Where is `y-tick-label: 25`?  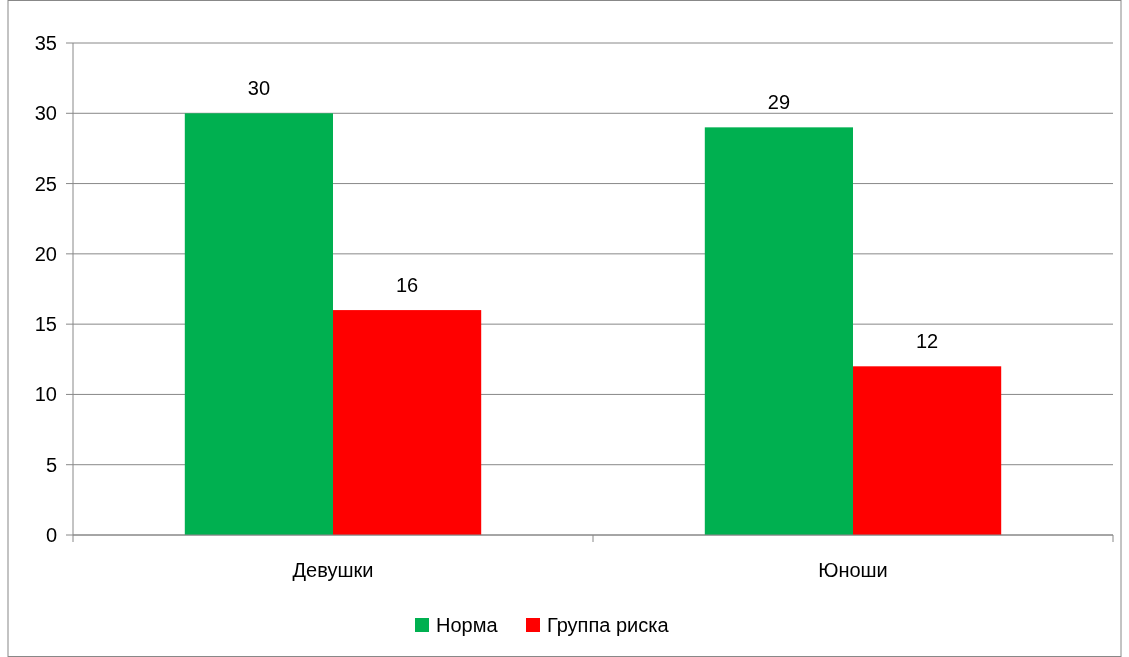 y-tick-label: 25 is located at coordinates (45, 183).